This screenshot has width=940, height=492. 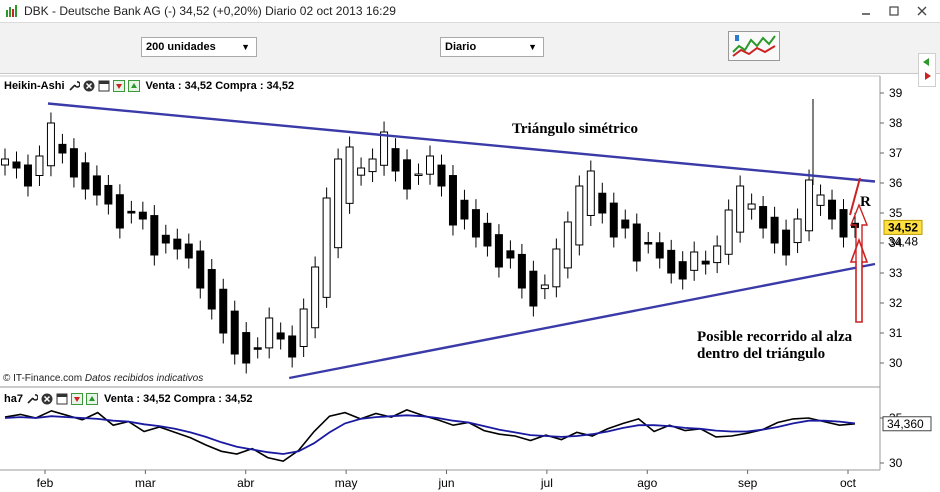 What do you see at coordinates (546, 483) in the screenshot?
I see `x-tick-label: jul` at bounding box center [546, 483].